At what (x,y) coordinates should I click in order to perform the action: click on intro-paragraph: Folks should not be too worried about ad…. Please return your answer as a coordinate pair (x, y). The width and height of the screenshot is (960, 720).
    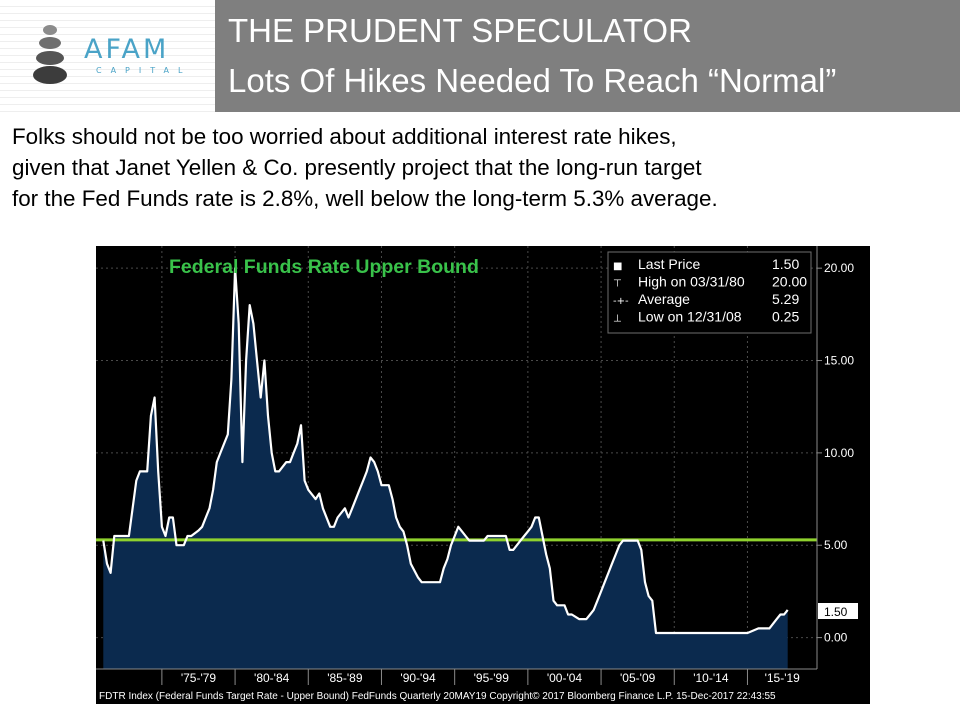
    Looking at the image, I should click on (482, 167).